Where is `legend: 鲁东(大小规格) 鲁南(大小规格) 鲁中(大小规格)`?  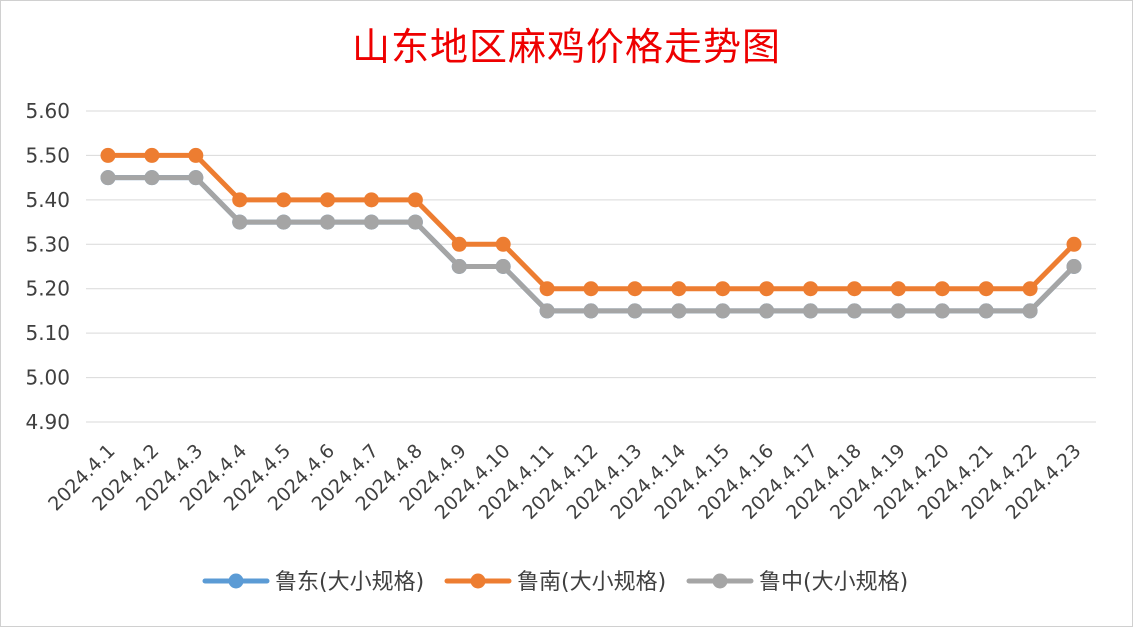 legend: 鲁东(大小规格) 鲁南(大小规格) 鲁中(大小规格) is located at coordinates (555, 582).